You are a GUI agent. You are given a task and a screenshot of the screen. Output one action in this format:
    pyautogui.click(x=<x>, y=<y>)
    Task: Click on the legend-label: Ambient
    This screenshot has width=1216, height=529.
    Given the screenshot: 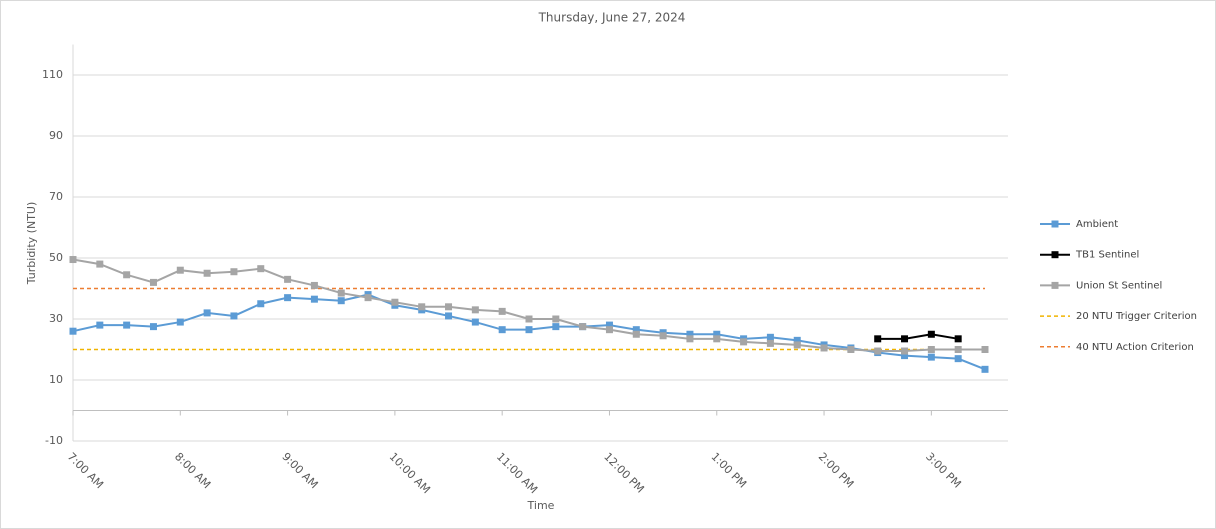 What is the action you would take?
    pyautogui.click(x=1097, y=224)
    